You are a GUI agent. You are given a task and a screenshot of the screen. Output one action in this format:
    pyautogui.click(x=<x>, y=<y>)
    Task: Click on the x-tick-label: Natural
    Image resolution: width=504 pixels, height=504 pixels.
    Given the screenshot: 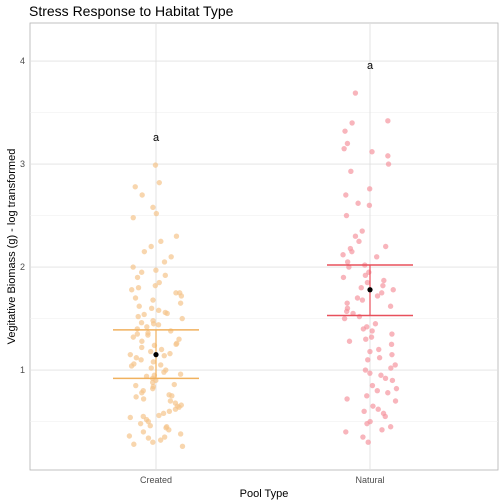 What is the action you would take?
    pyautogui.click(x=369, y=480)
    